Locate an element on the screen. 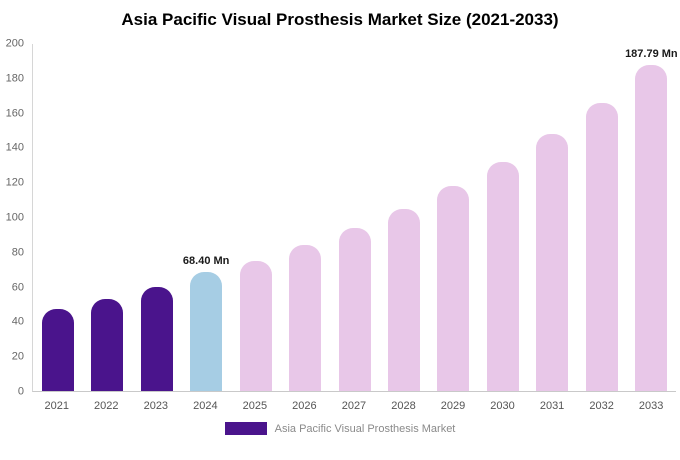  legend-label: Asia Pacific Visual Prosthesis Market is located at coordinates (365, 428).